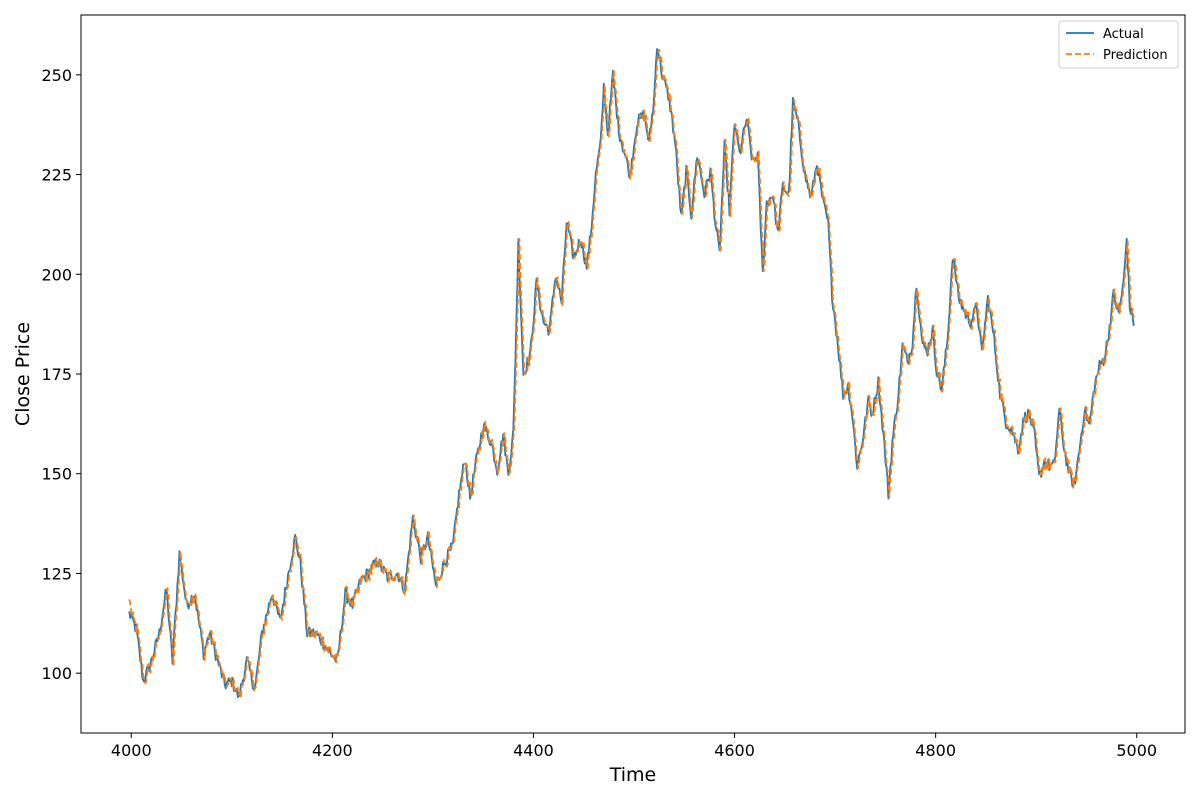 The width and height of the screenshot is (1200, 800). Describe the element at coordinates (1123, 34) in the screenshot. I see `legend-label-actual: Actual` at that location.